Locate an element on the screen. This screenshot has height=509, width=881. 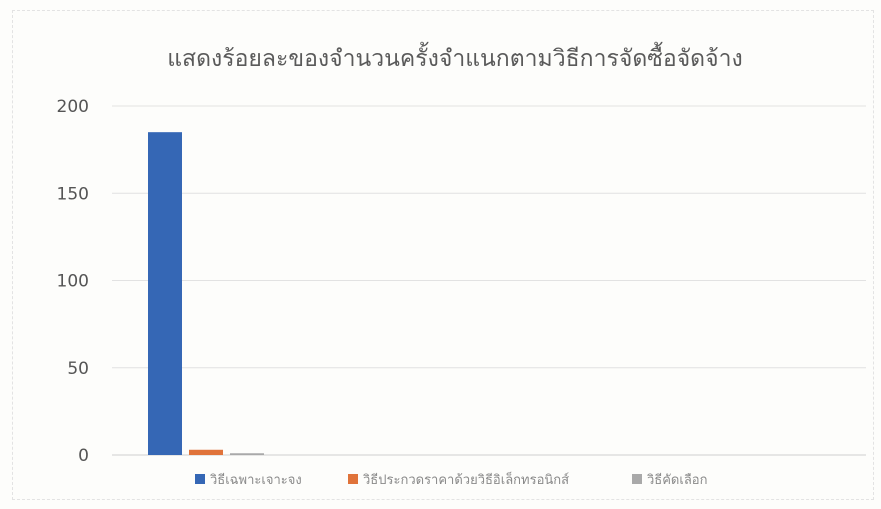
legend-label-3: วิธีคัดเลือก is located at coordinates (676, 480).